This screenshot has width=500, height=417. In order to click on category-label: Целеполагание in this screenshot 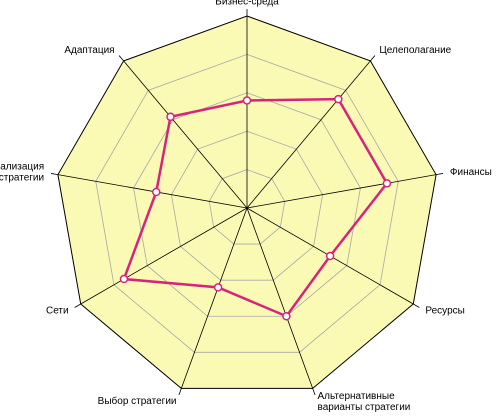, I will do `click(415, 50)`.